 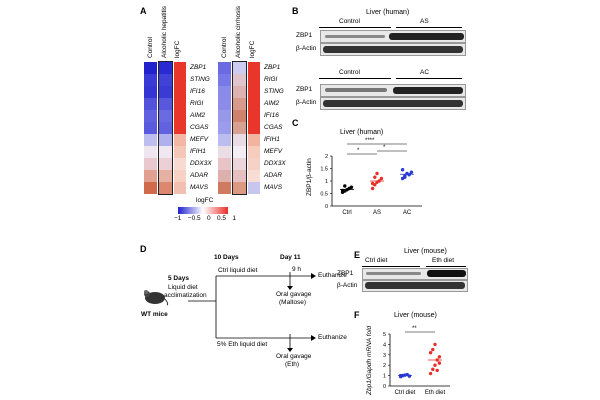 What do you see at coordinates (355, 27) in the screenshot?
I see `b1-line-control` at bounding box center [355, 27].